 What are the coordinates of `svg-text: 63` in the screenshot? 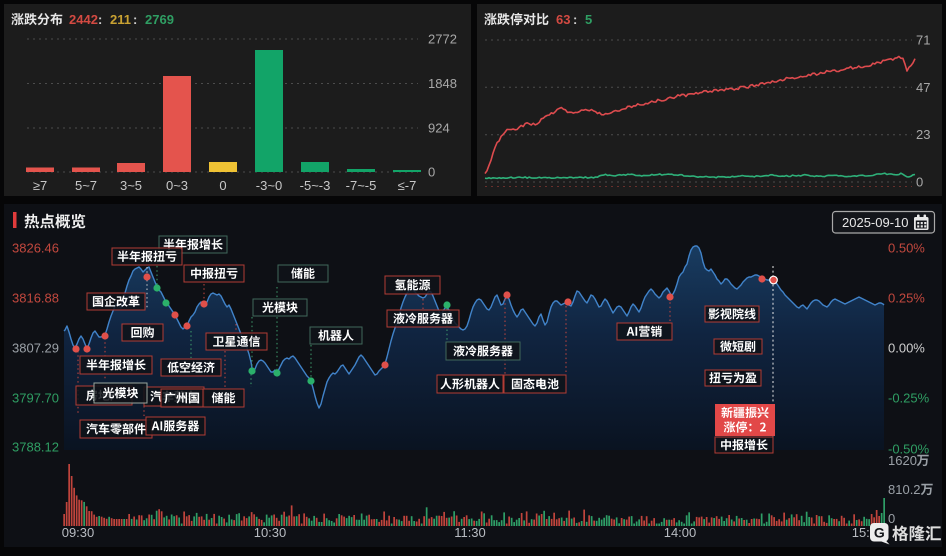 It's located at (563, 19).